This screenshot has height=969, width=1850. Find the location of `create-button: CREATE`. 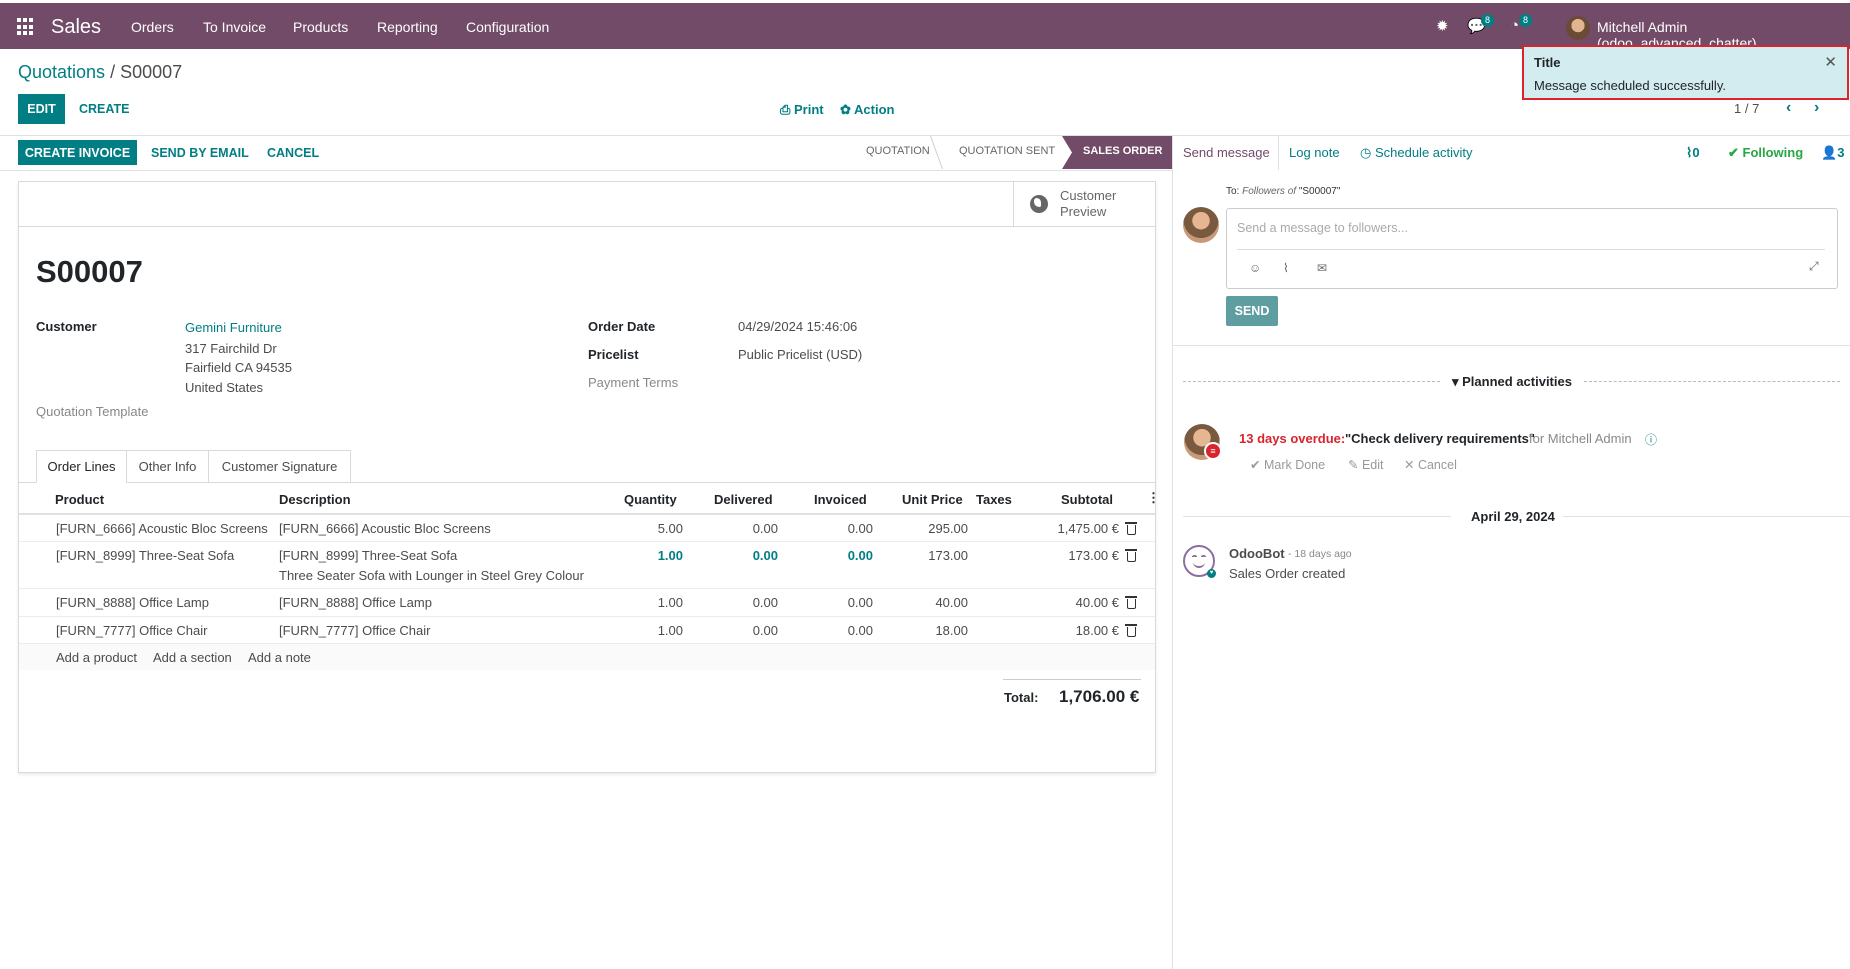

create-button: CREATE is located at coordinates (104, 109).